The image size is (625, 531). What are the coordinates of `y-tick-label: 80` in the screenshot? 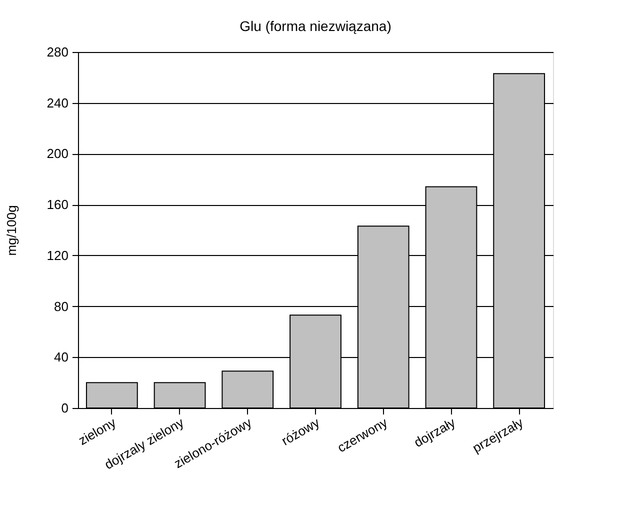 It's located at (61, 306).